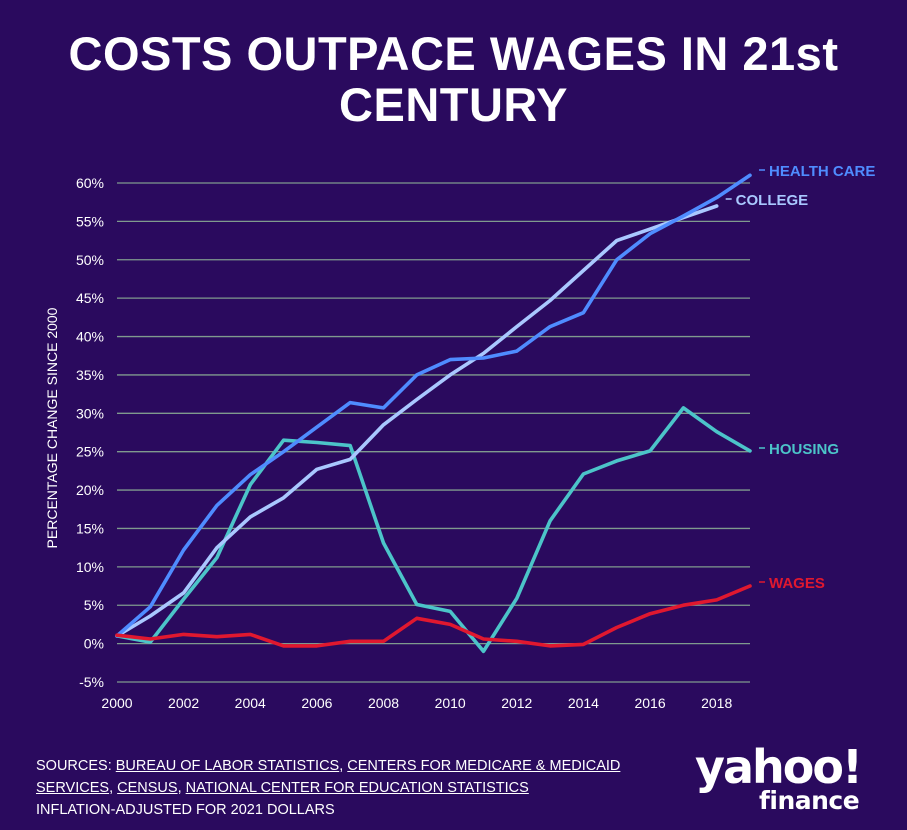  I want to click on x-tick-label: 2000, so click(116, 703).